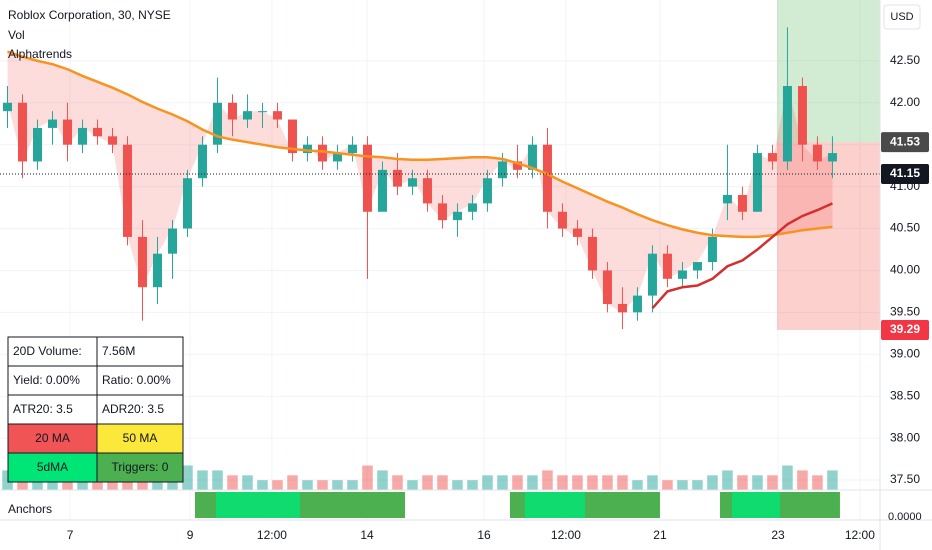 This screenshot has width=932, height=550. Describe the element at coordinates (905, 228) in the screenshot. I see `y-tick-label: 40.50` at that location.